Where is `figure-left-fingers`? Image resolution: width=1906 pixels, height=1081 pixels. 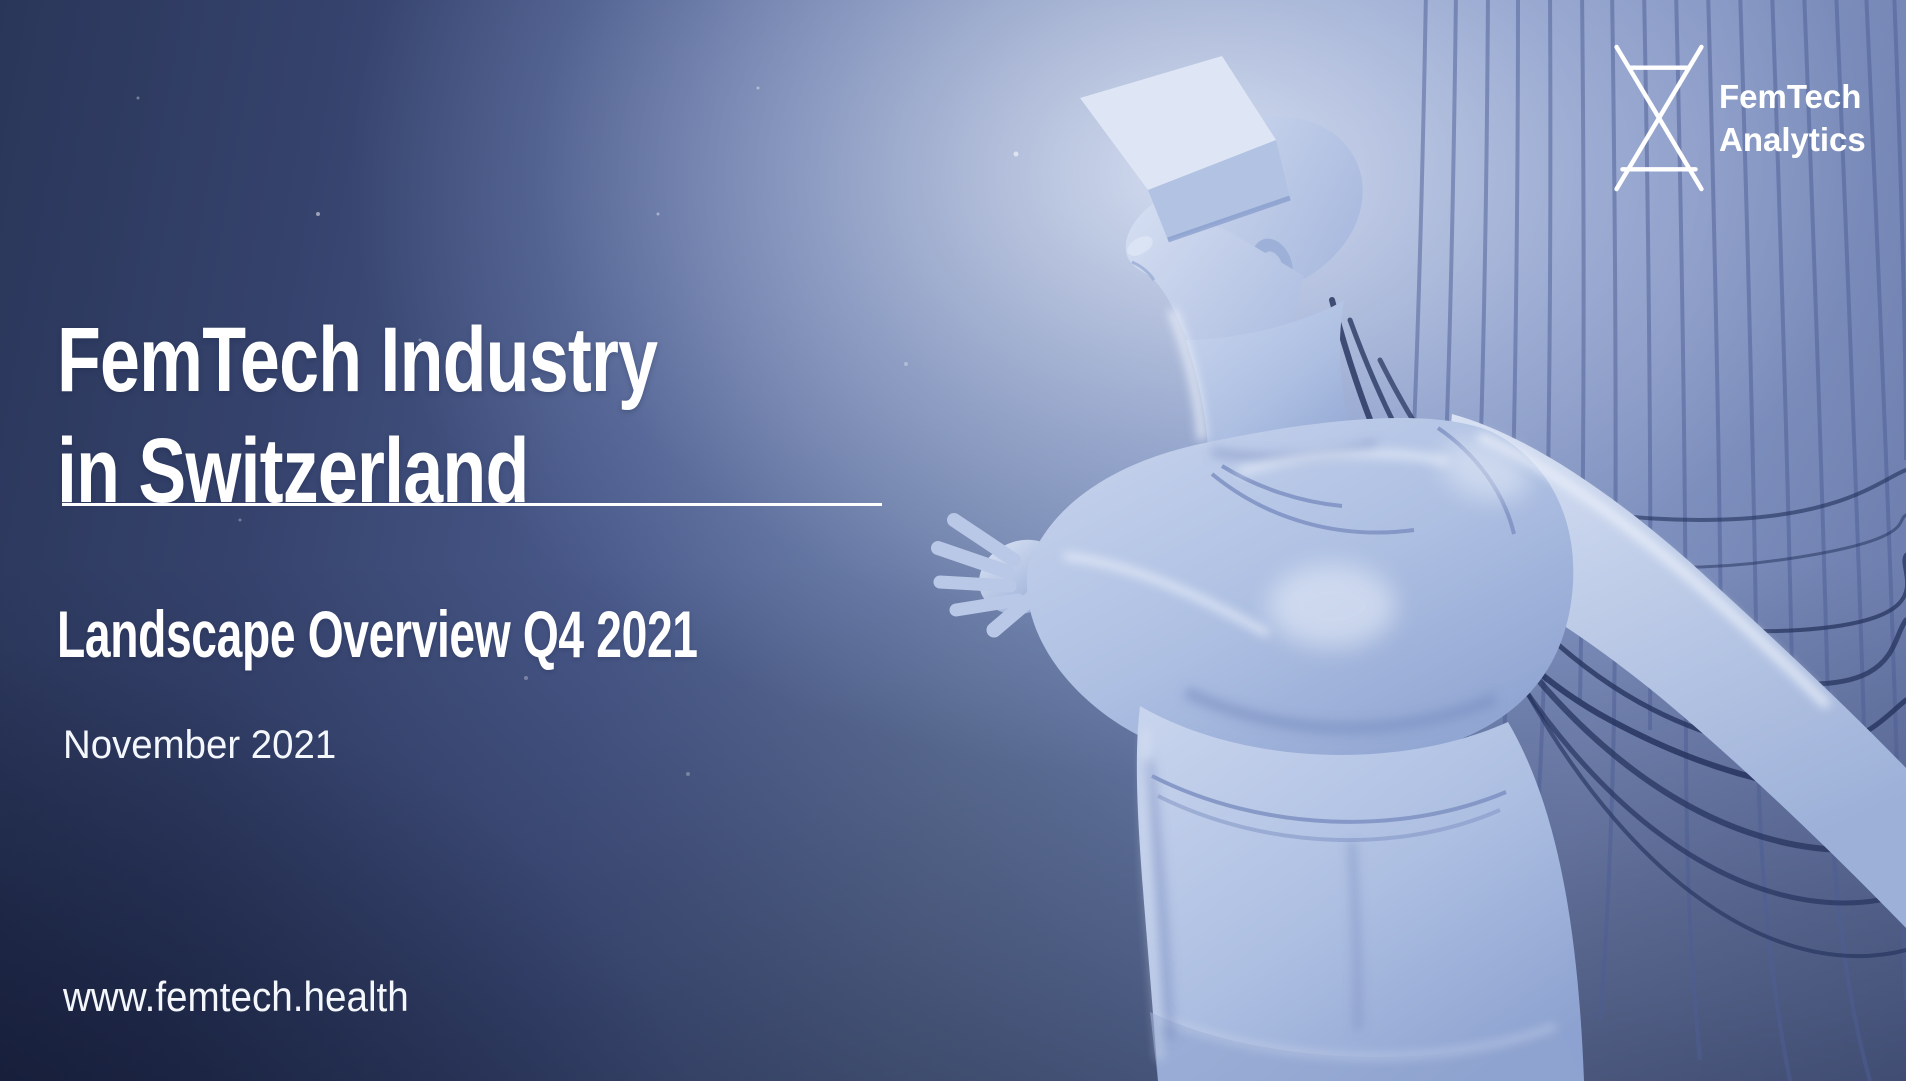 figure-left-fingers is located at coordinates (986, 575).